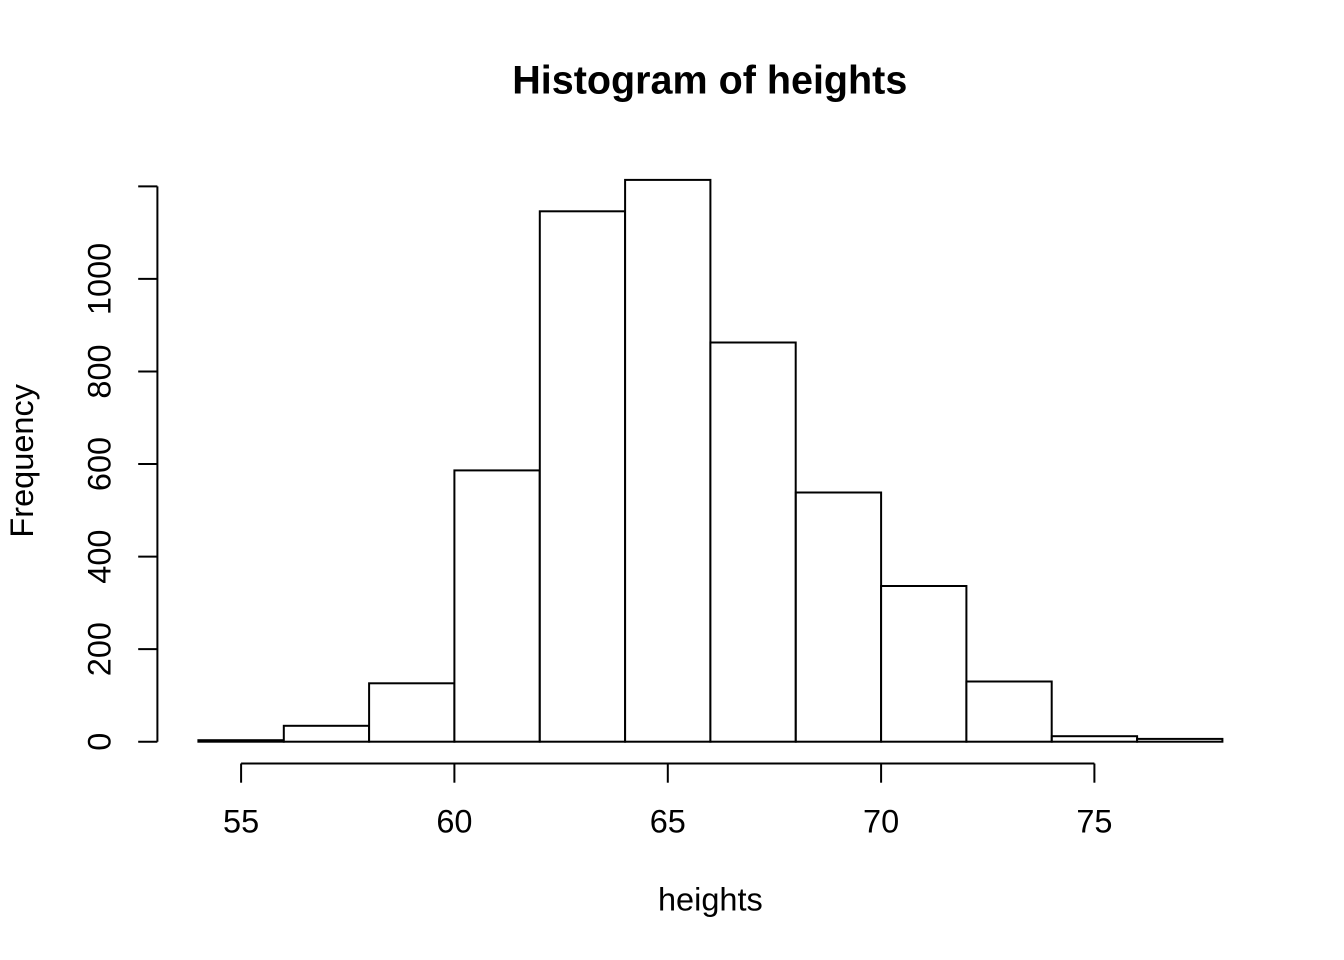  Describe the element at coordinates (22, 460) in the screenshot. I see `svg-text: Frequency` at that location.